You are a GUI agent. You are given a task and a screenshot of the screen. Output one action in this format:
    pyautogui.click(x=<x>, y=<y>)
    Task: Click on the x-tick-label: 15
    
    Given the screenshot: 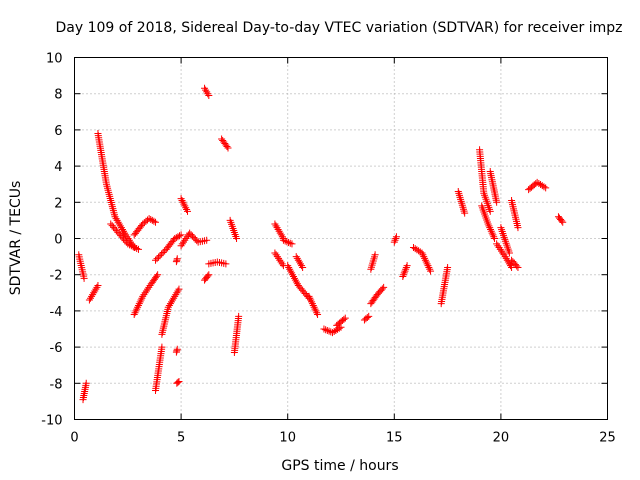 What is the action you would take?
    pyautogui.click(x=394, y=438)
    